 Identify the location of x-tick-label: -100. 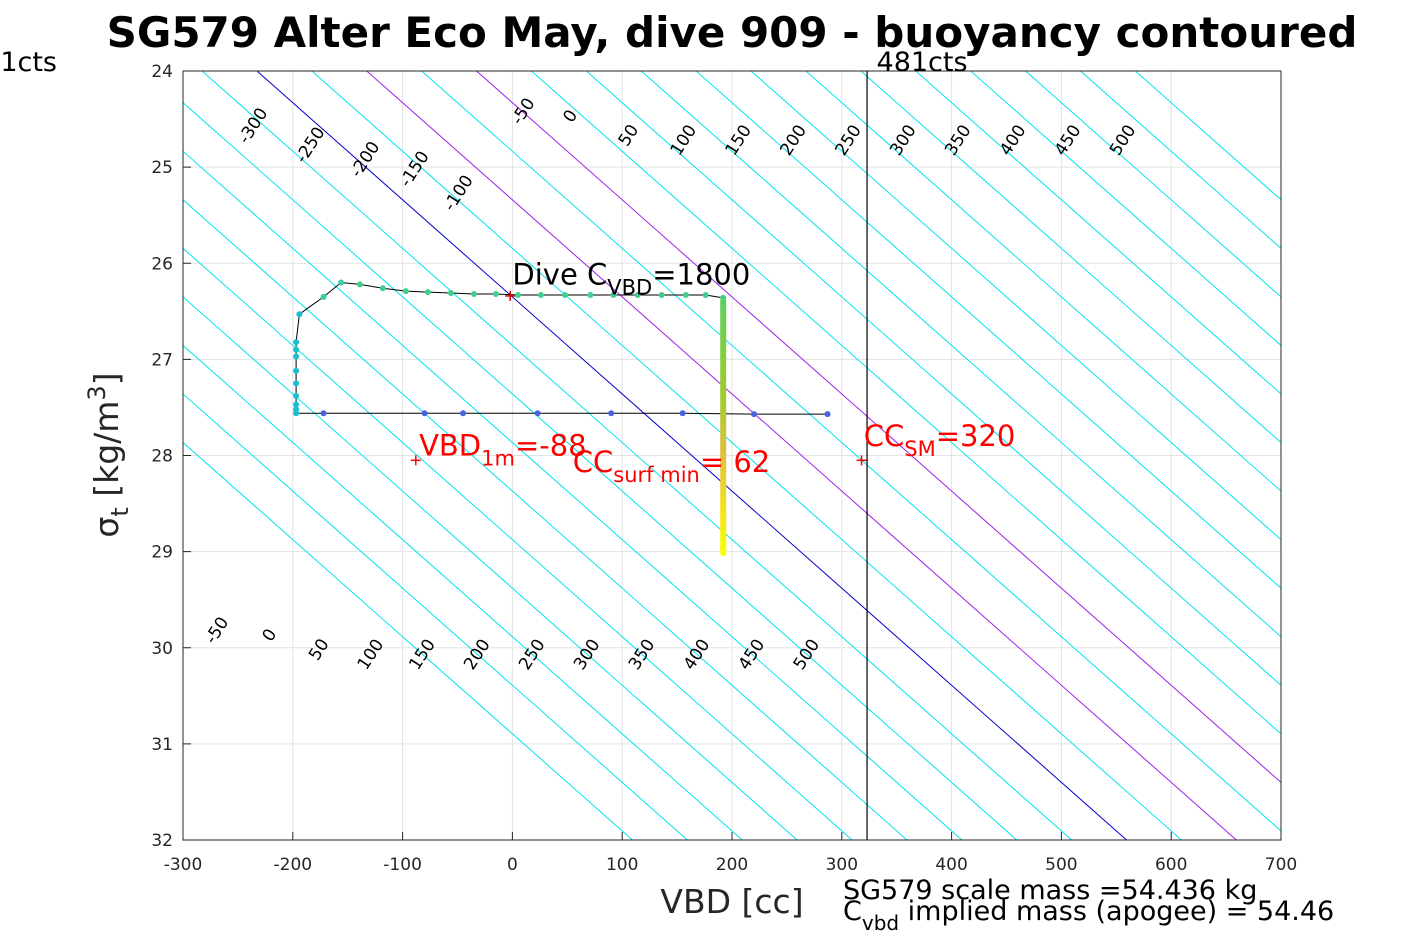
(402, 865).